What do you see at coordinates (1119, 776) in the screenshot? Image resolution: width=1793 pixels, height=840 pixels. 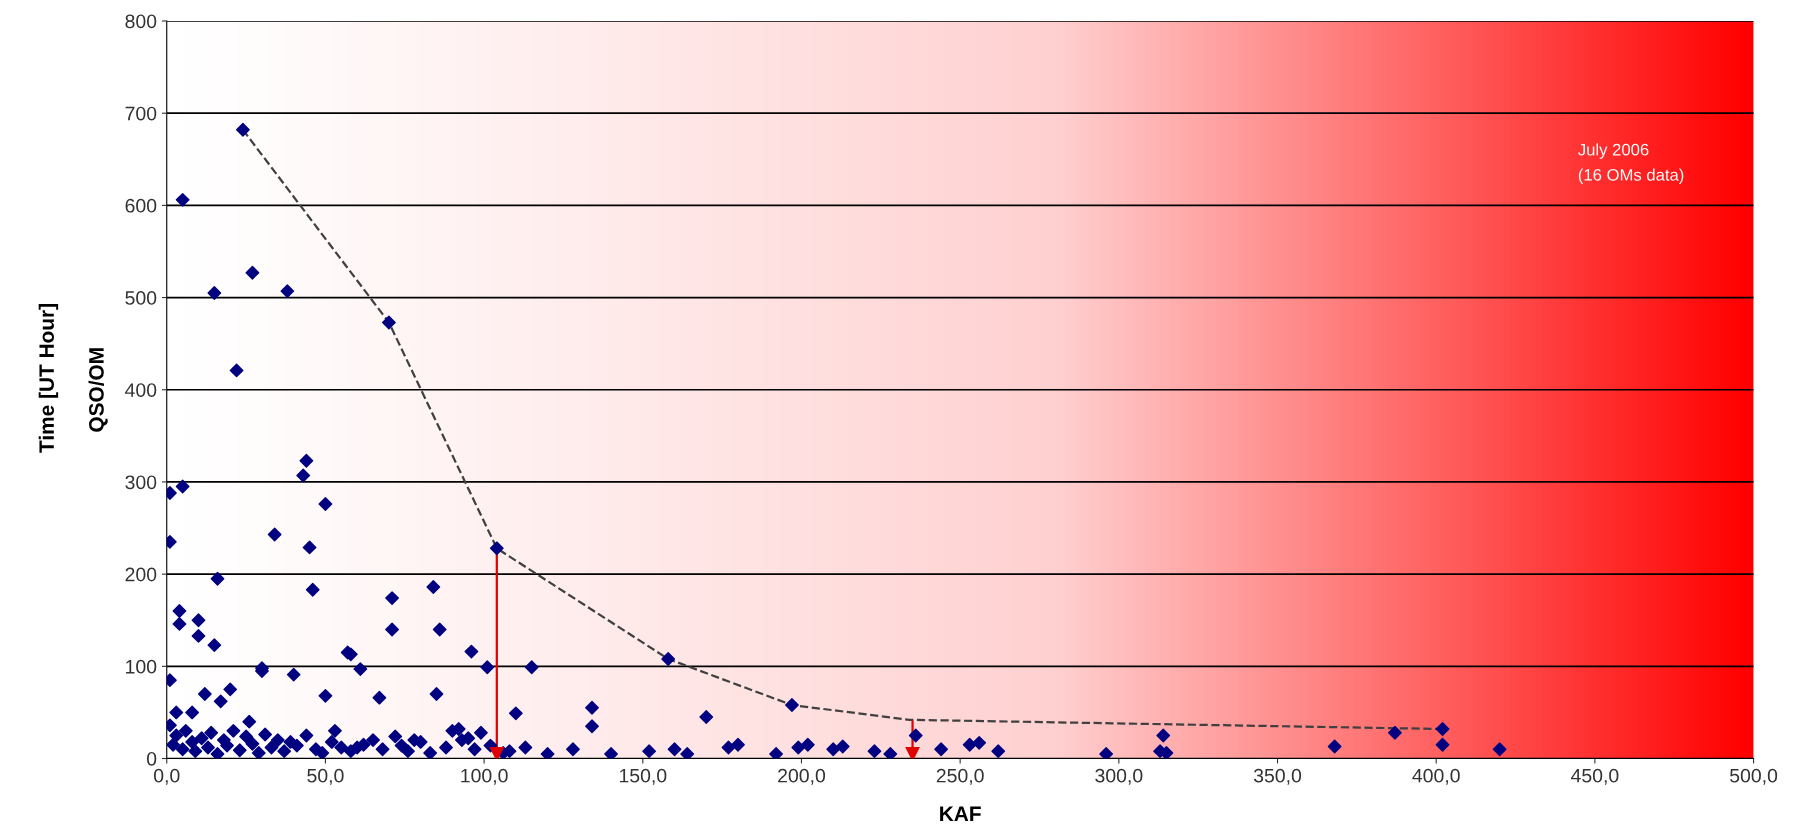 I see `x-tick-label: 300,0` at bounding box center [1119, 776].